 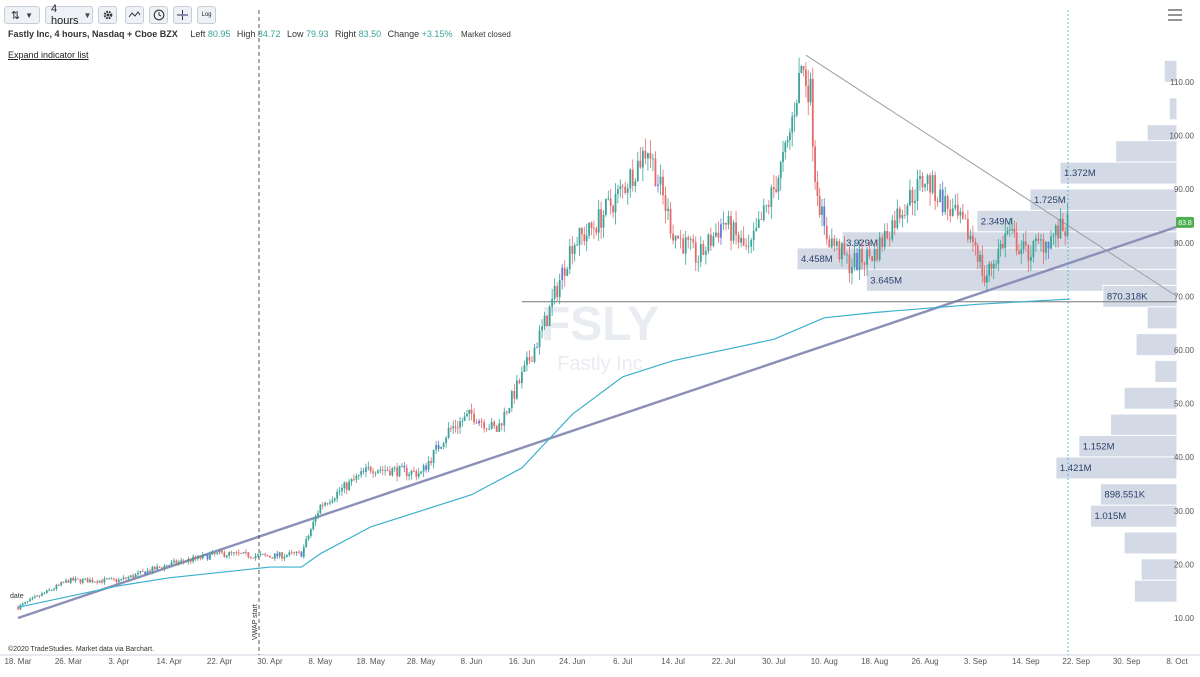 What do you see at coordinates (158, 15) in the screenshot?
I see `clock-button` at bounding box center [158, 15].